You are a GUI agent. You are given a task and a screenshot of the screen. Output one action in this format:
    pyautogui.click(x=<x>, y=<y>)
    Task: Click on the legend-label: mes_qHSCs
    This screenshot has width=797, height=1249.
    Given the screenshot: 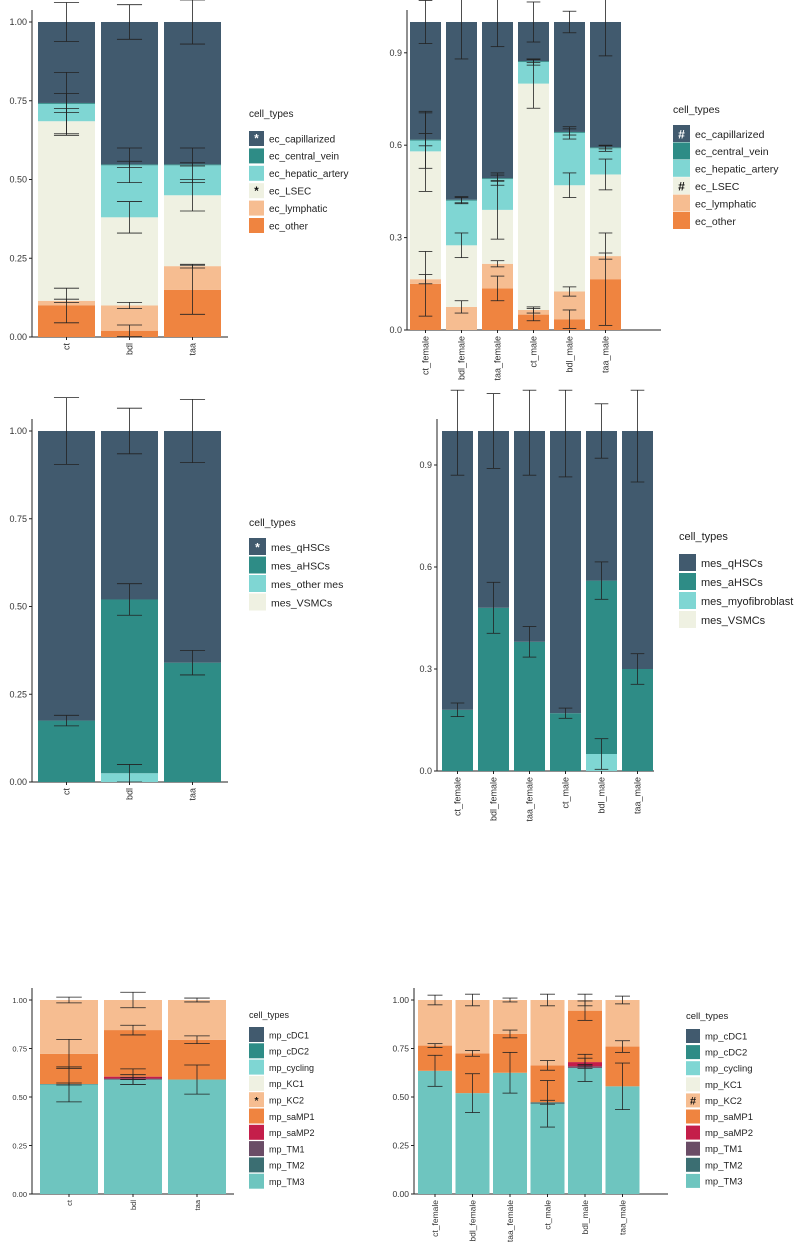 What is the action you would take?
    pyautogui.click(x=732, y=564)
    